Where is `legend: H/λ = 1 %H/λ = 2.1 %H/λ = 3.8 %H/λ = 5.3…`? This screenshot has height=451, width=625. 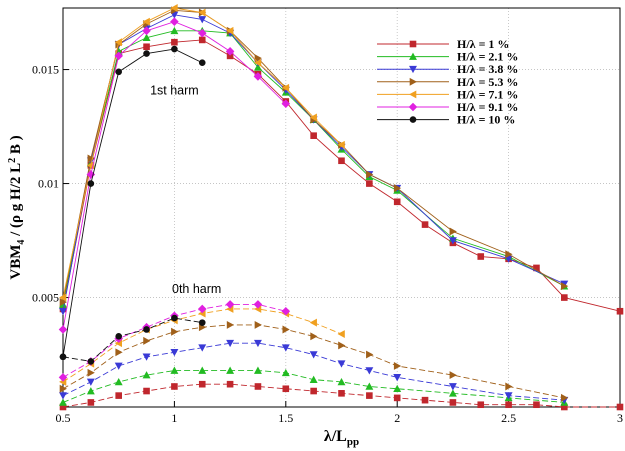
legend: H/λ = 1 %H/λ = 2.1 %H/λ = 3.8 %H/λ = 5.3… is located at coordinates (447, 82).